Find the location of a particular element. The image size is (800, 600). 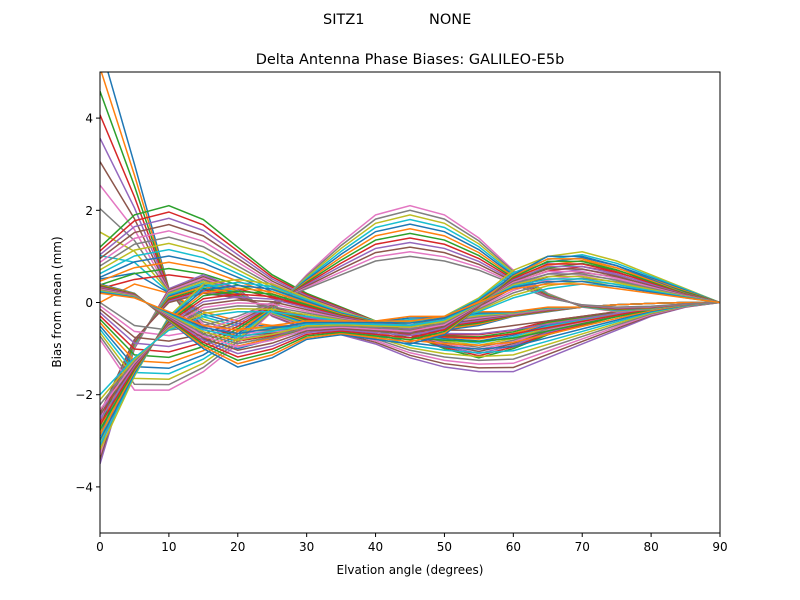

x-tick-label: 70 is located at coordinates (582, 547).